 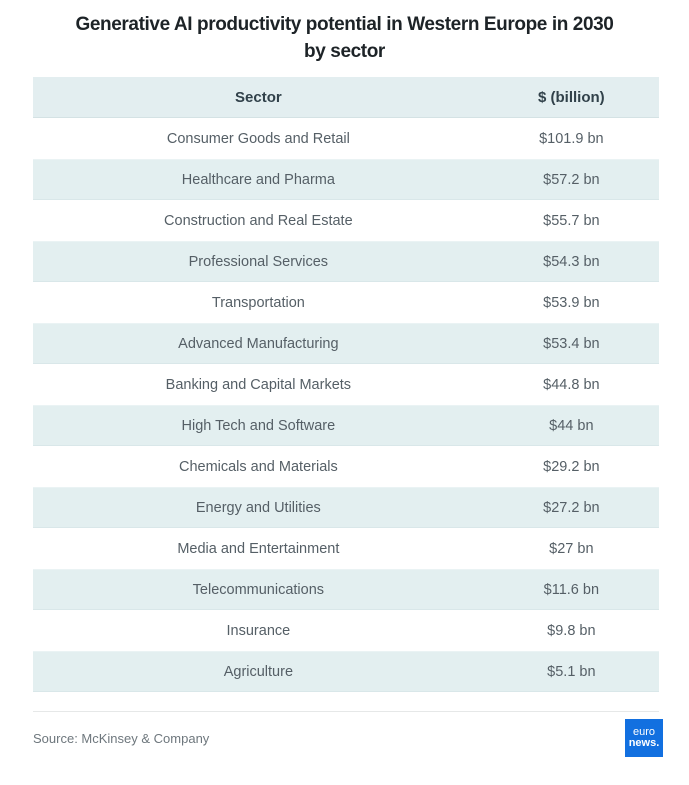 What do you see at coordinates (346, 179) in the screenshot?
I see `table-row: Healthcare and Pharma $57.2 bn` at bounding box center [346, 179].